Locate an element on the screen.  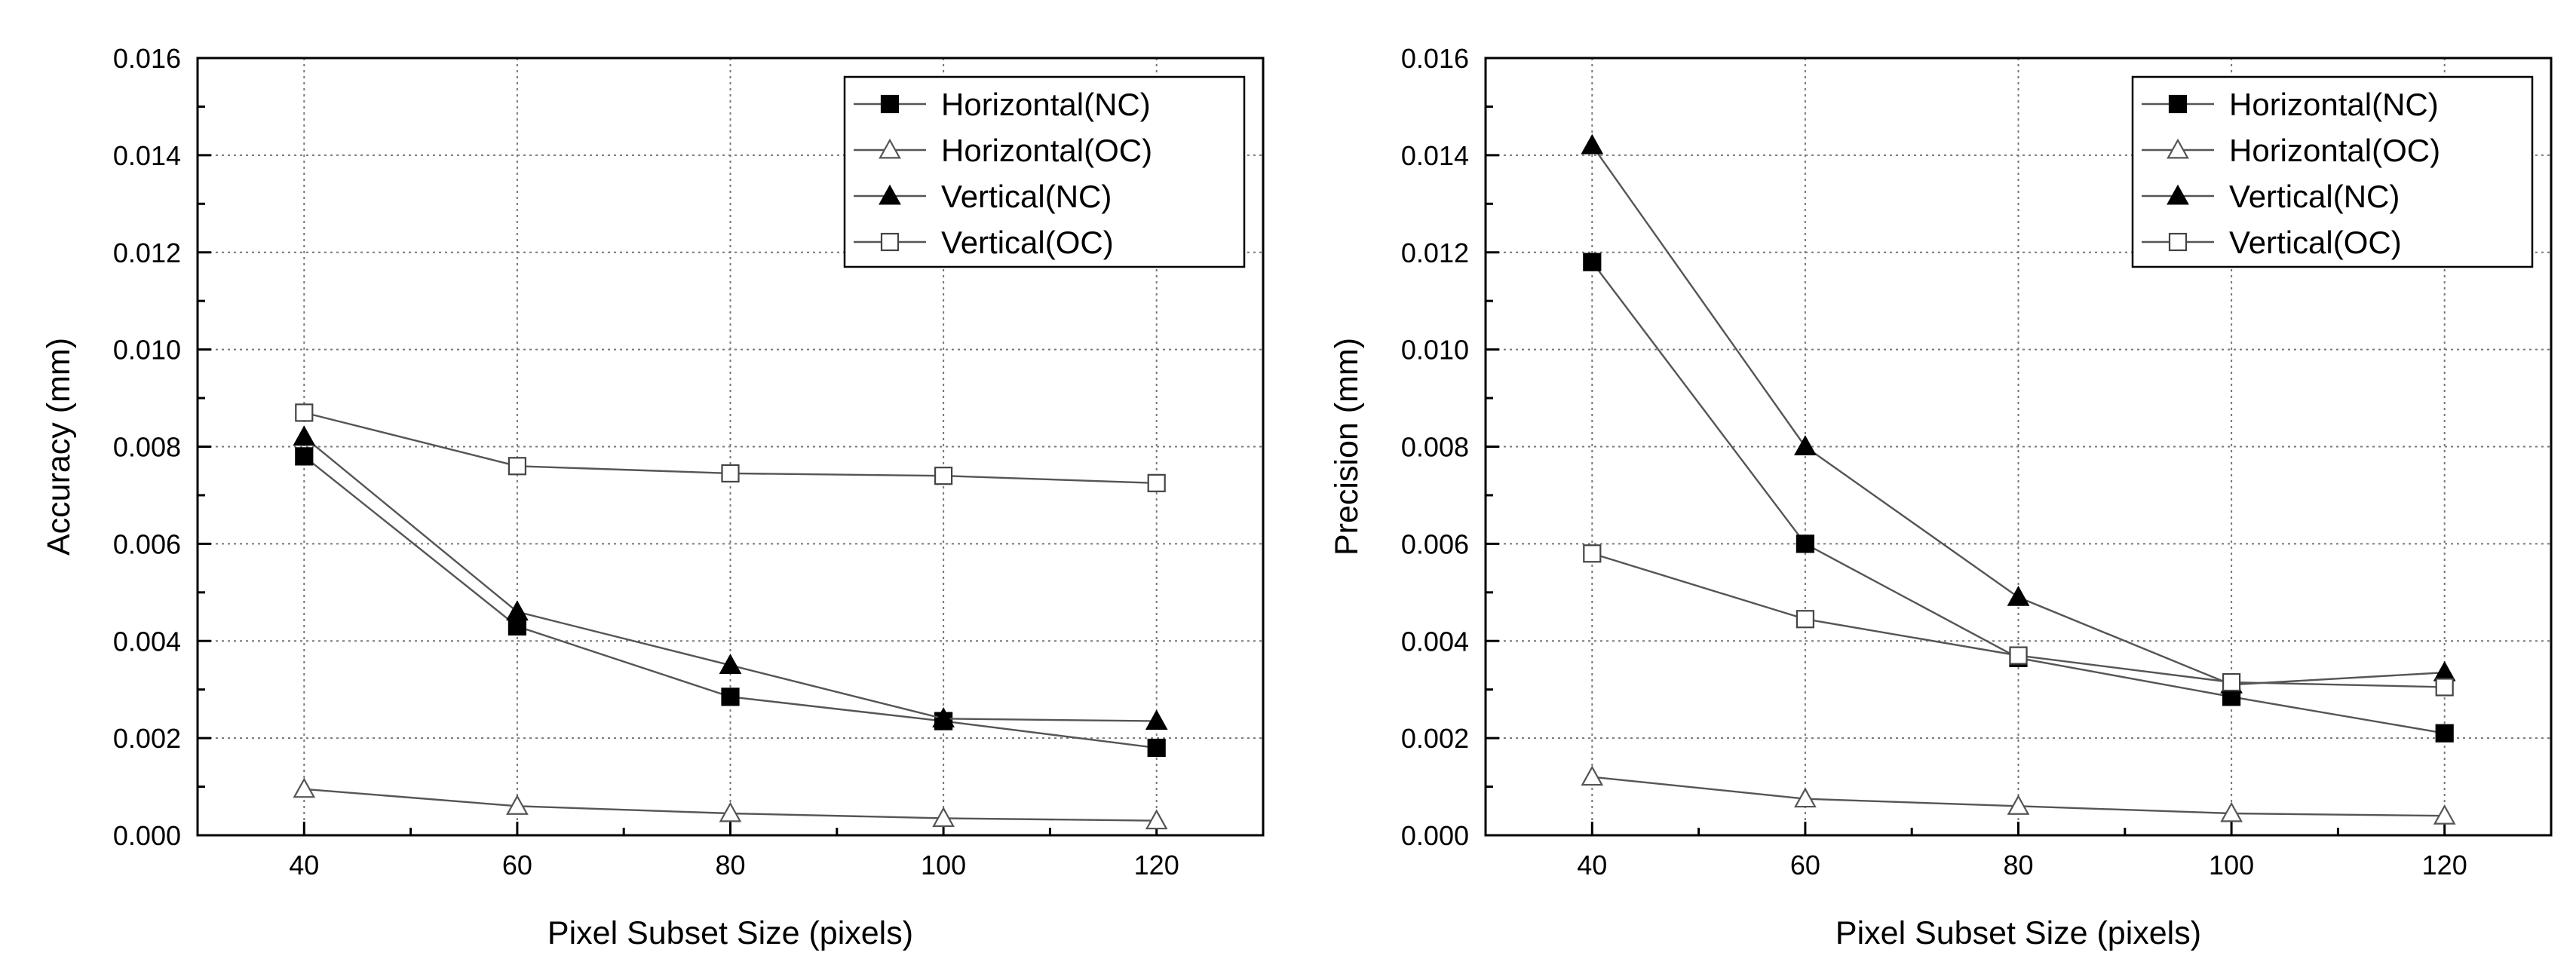
y-axis-title: Precision (mm) is located at coordinates (1347, 447).